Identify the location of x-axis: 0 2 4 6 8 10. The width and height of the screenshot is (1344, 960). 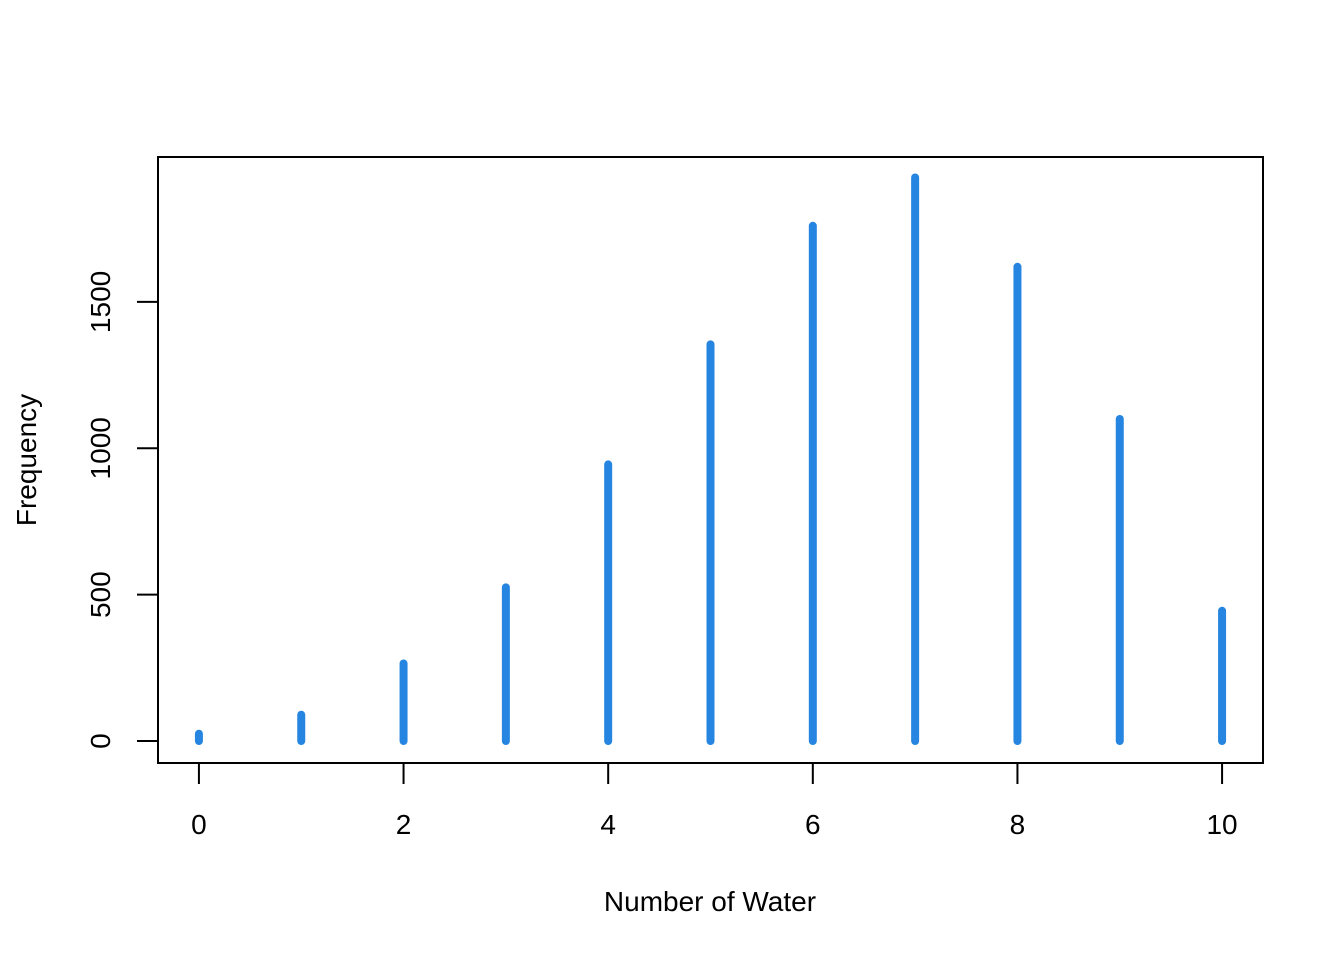
(714, 801).